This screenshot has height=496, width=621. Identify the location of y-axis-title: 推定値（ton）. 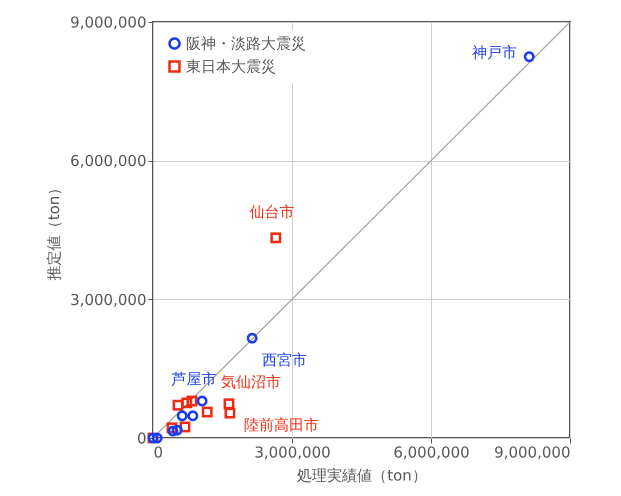
(54, 230).